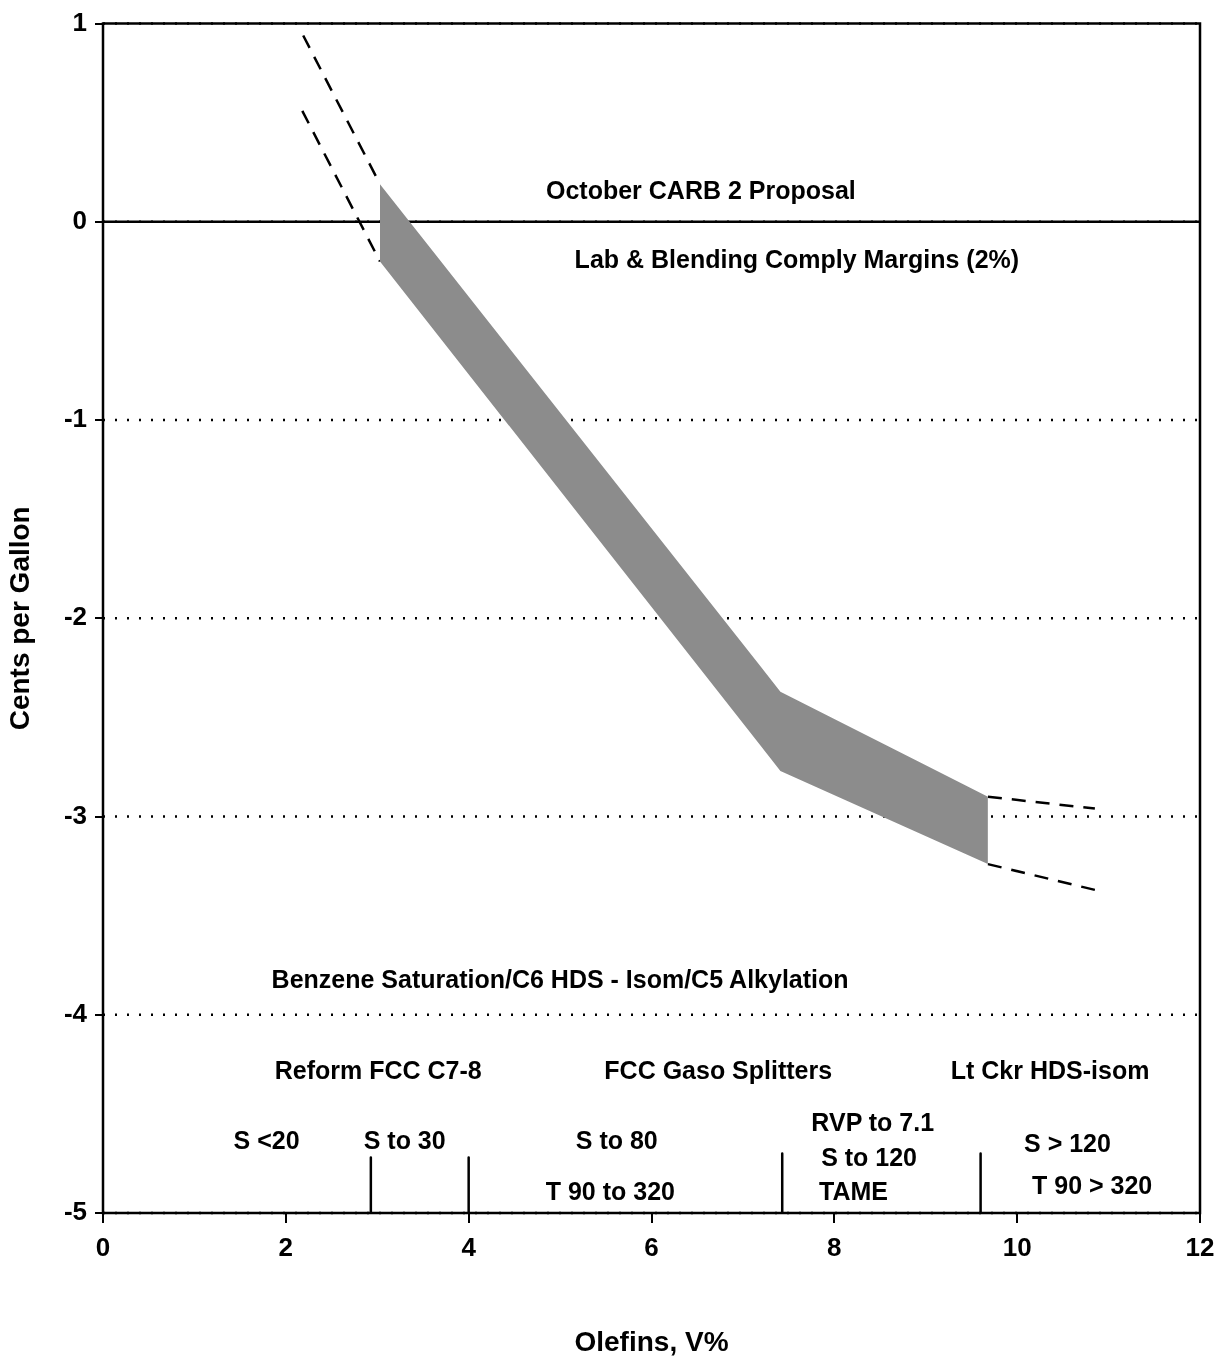  Describe the element at coordinates (266, 1139) in the screenshot. I see `annotation: S <20` at that location.